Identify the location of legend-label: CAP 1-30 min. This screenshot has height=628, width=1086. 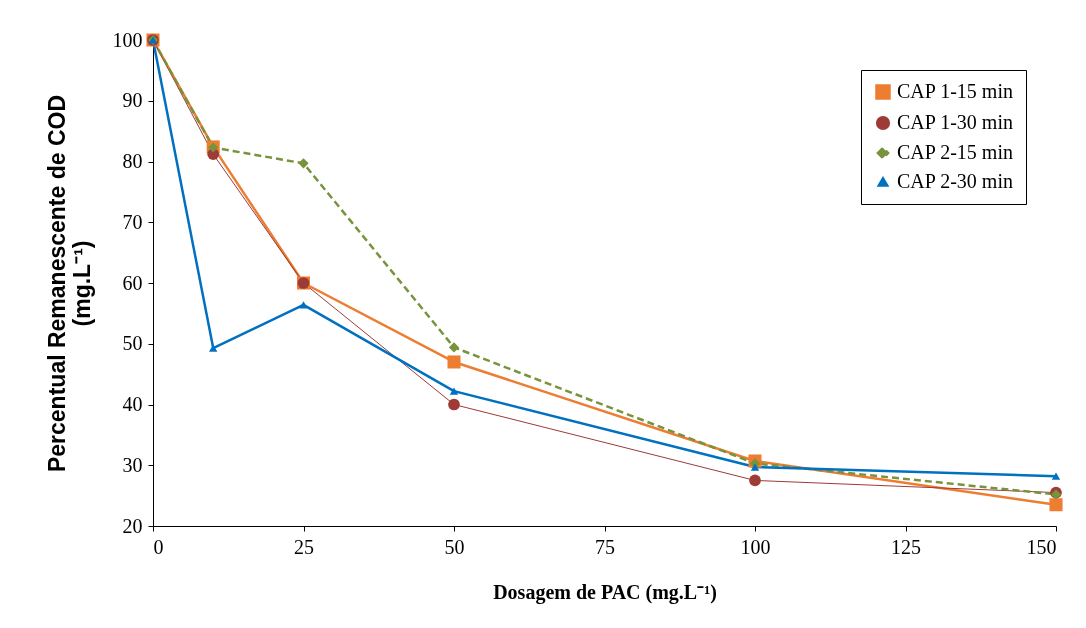
(955, 122).